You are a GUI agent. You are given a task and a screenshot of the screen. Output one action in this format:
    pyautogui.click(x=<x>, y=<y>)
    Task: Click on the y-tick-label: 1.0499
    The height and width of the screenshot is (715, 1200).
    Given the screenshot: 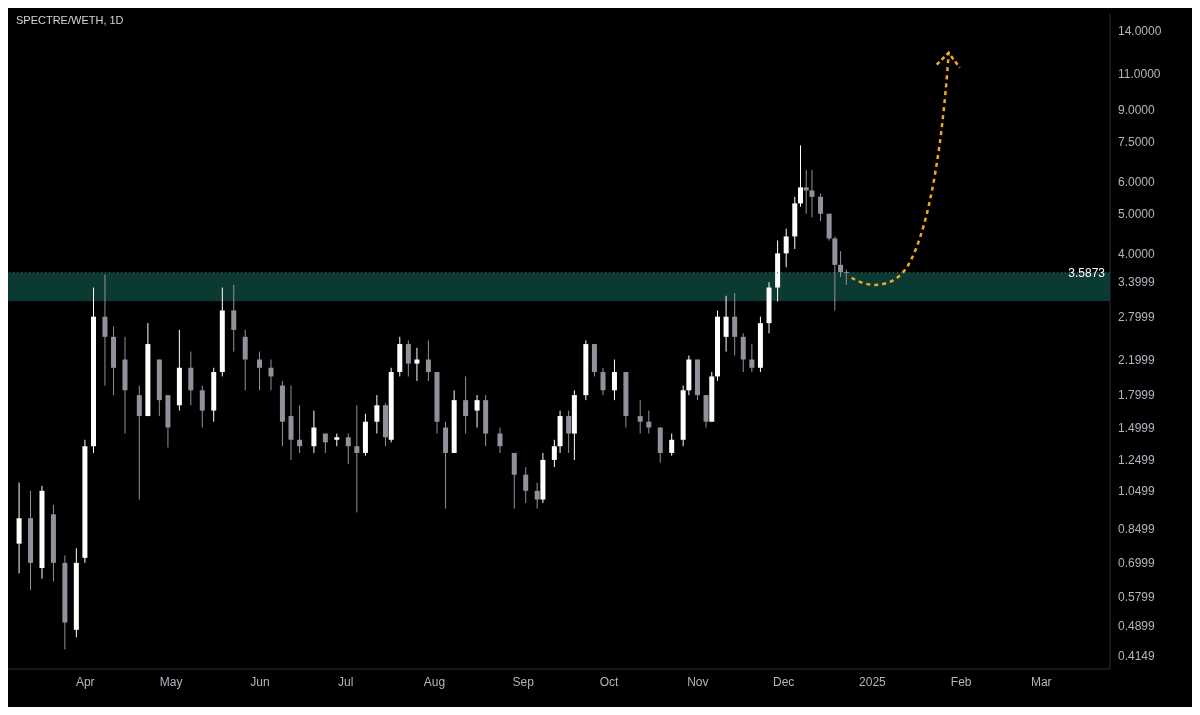 What is the action you would take?
    pyautogui.click(x=1137, y=491)
    